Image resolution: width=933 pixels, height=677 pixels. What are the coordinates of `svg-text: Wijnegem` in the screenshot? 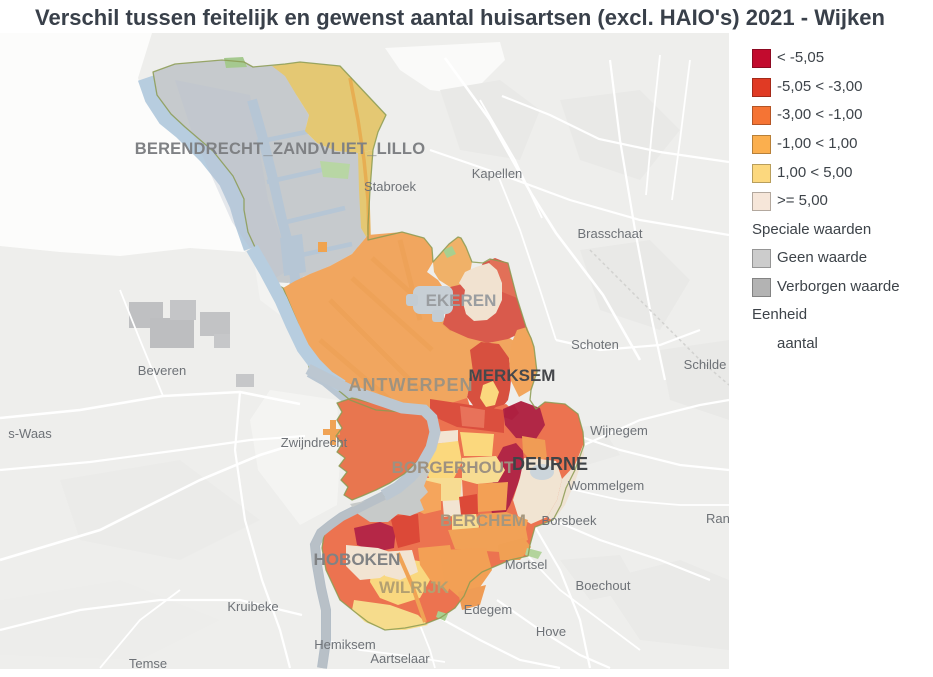 It's located at (619, 430).